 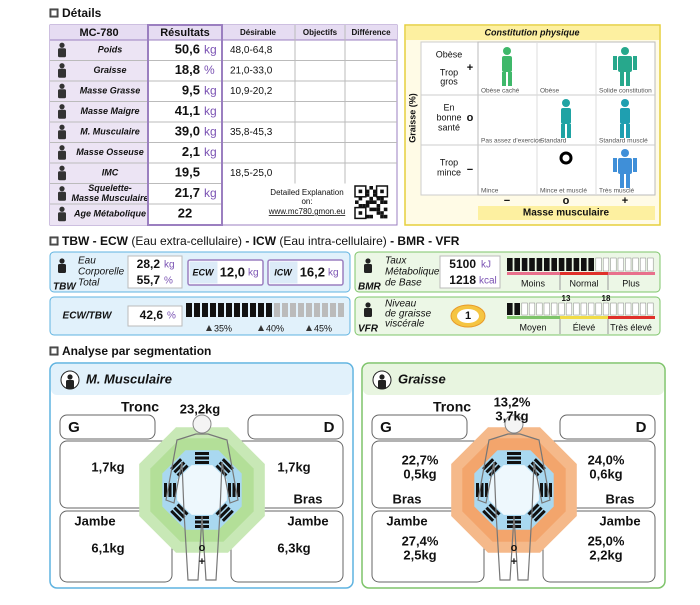 What do you see at coordinates (449, 127) in the screenshot?
I see `row-label: santé` at bounding box center [449, 127].